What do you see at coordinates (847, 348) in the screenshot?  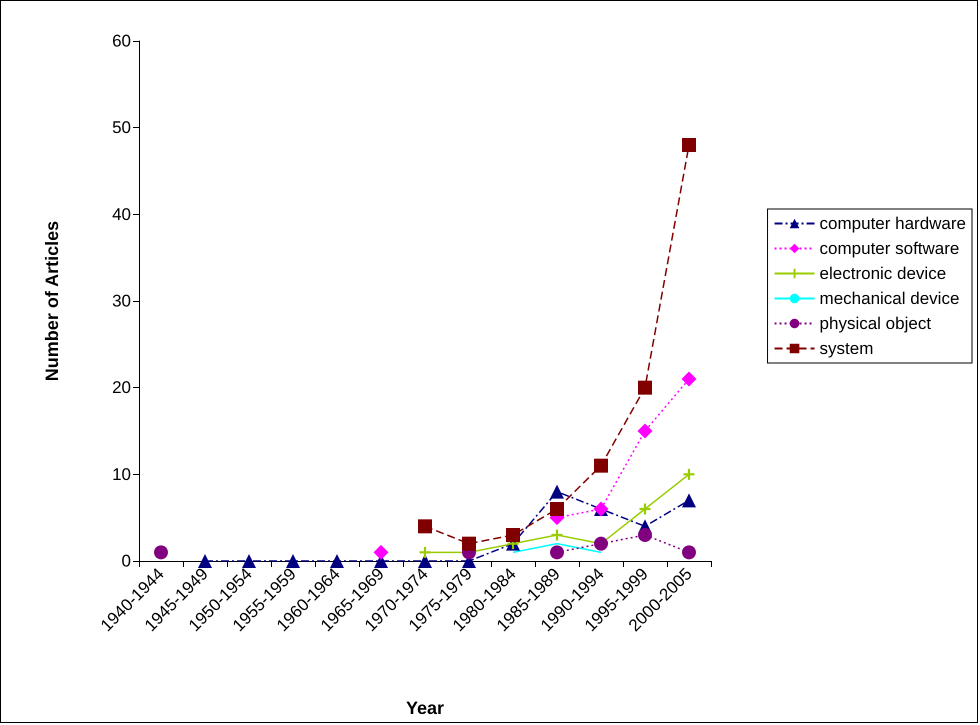 I see `legend-label: system` at bounding box center [847, 348].